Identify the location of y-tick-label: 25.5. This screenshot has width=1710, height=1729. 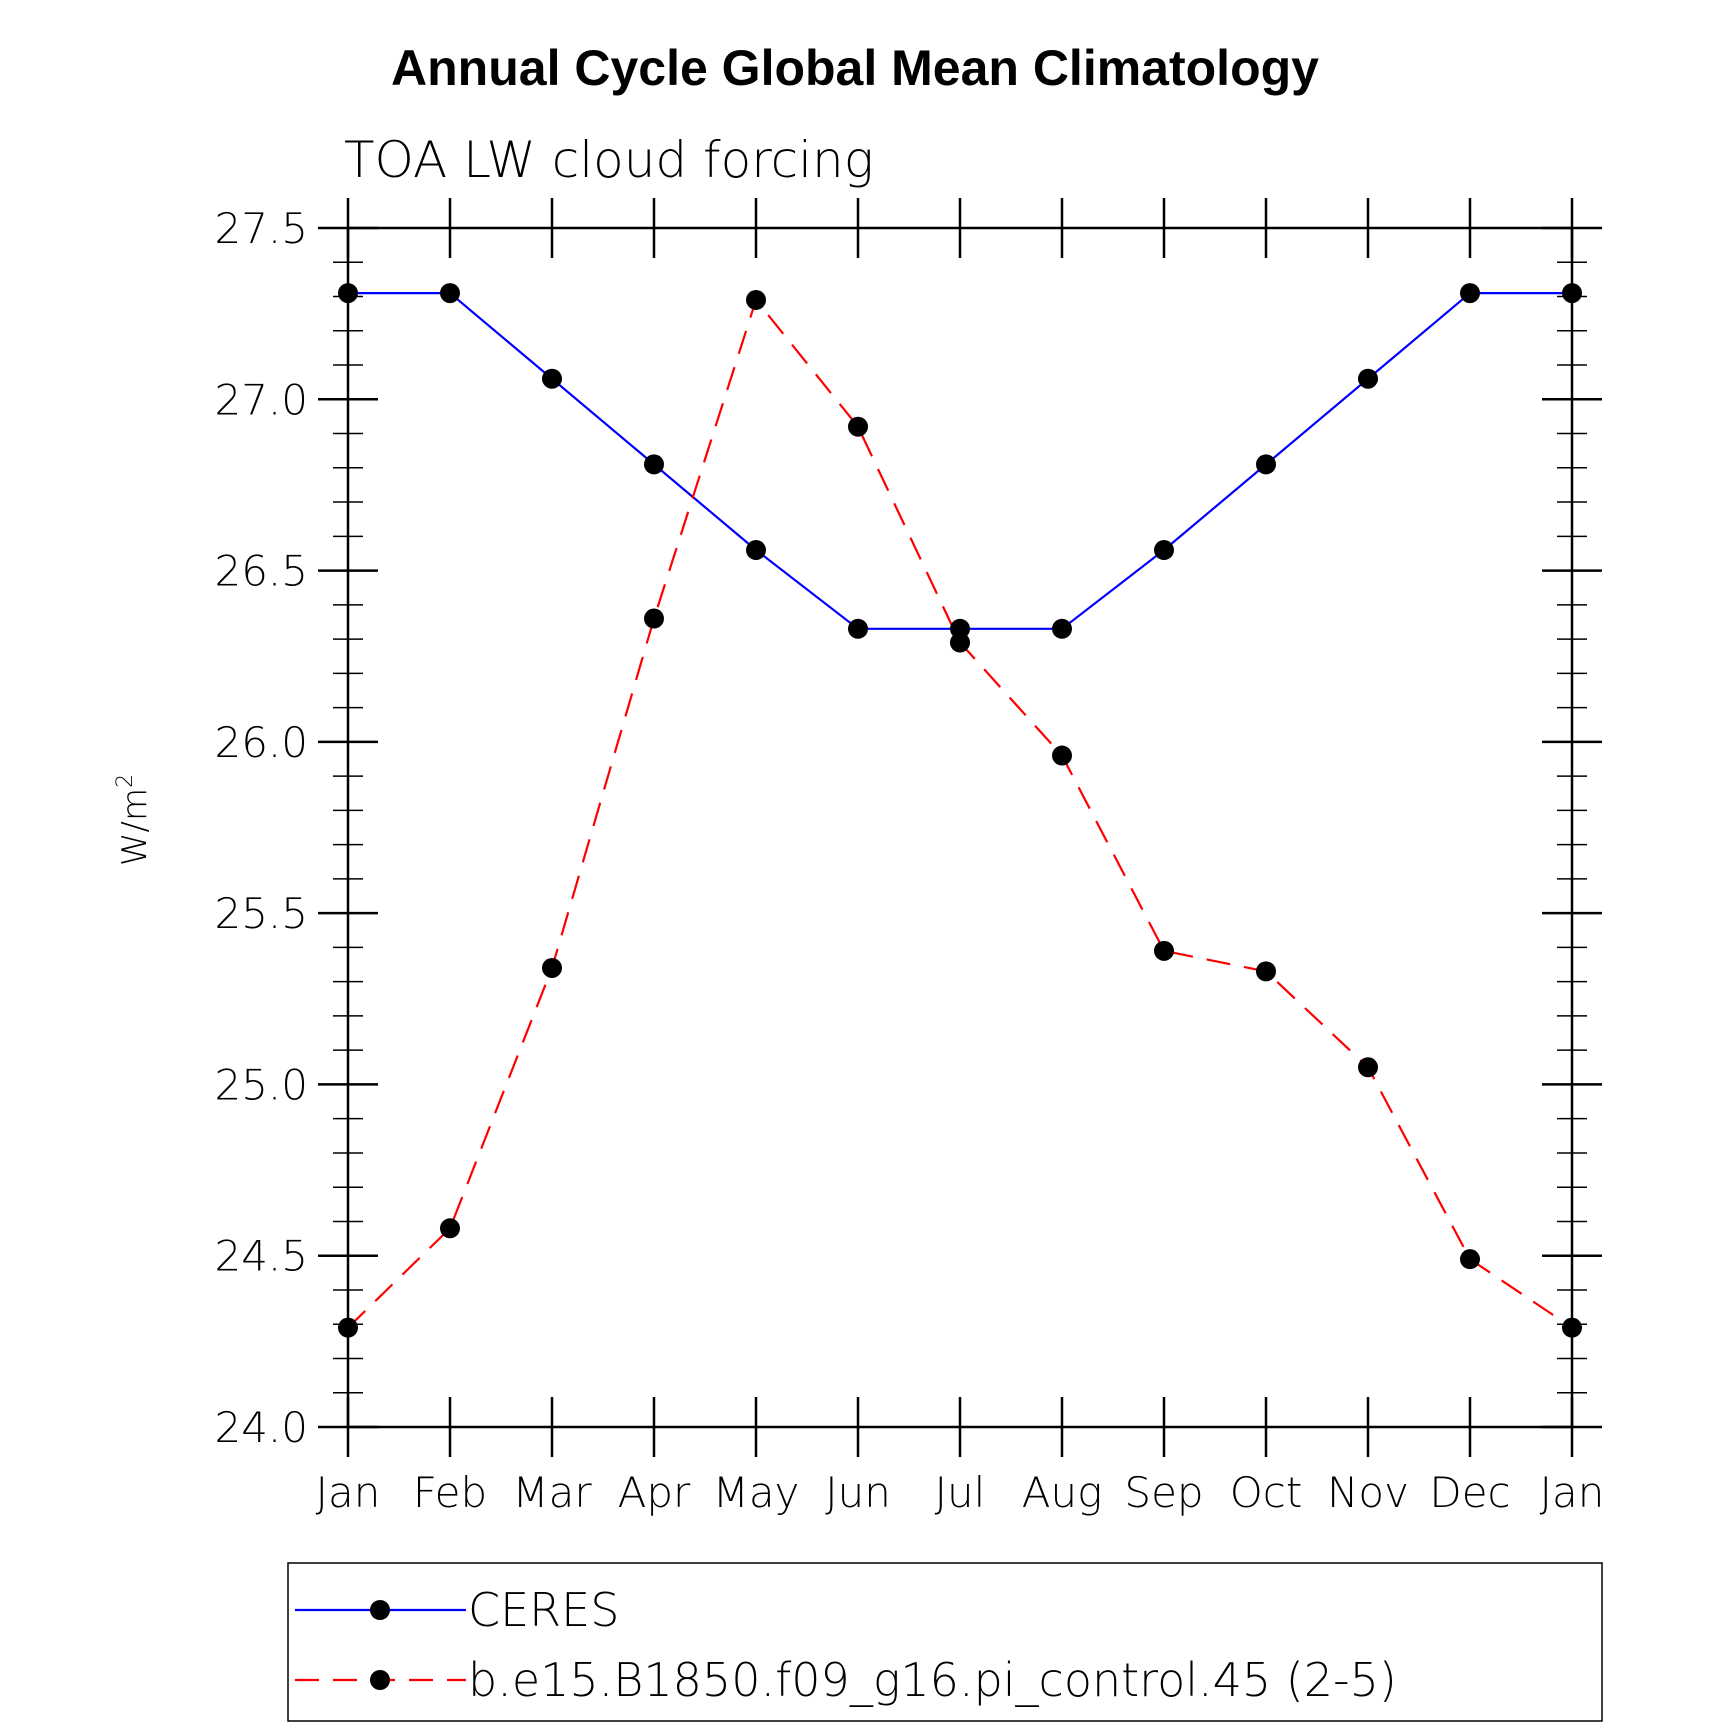
(261, 913).